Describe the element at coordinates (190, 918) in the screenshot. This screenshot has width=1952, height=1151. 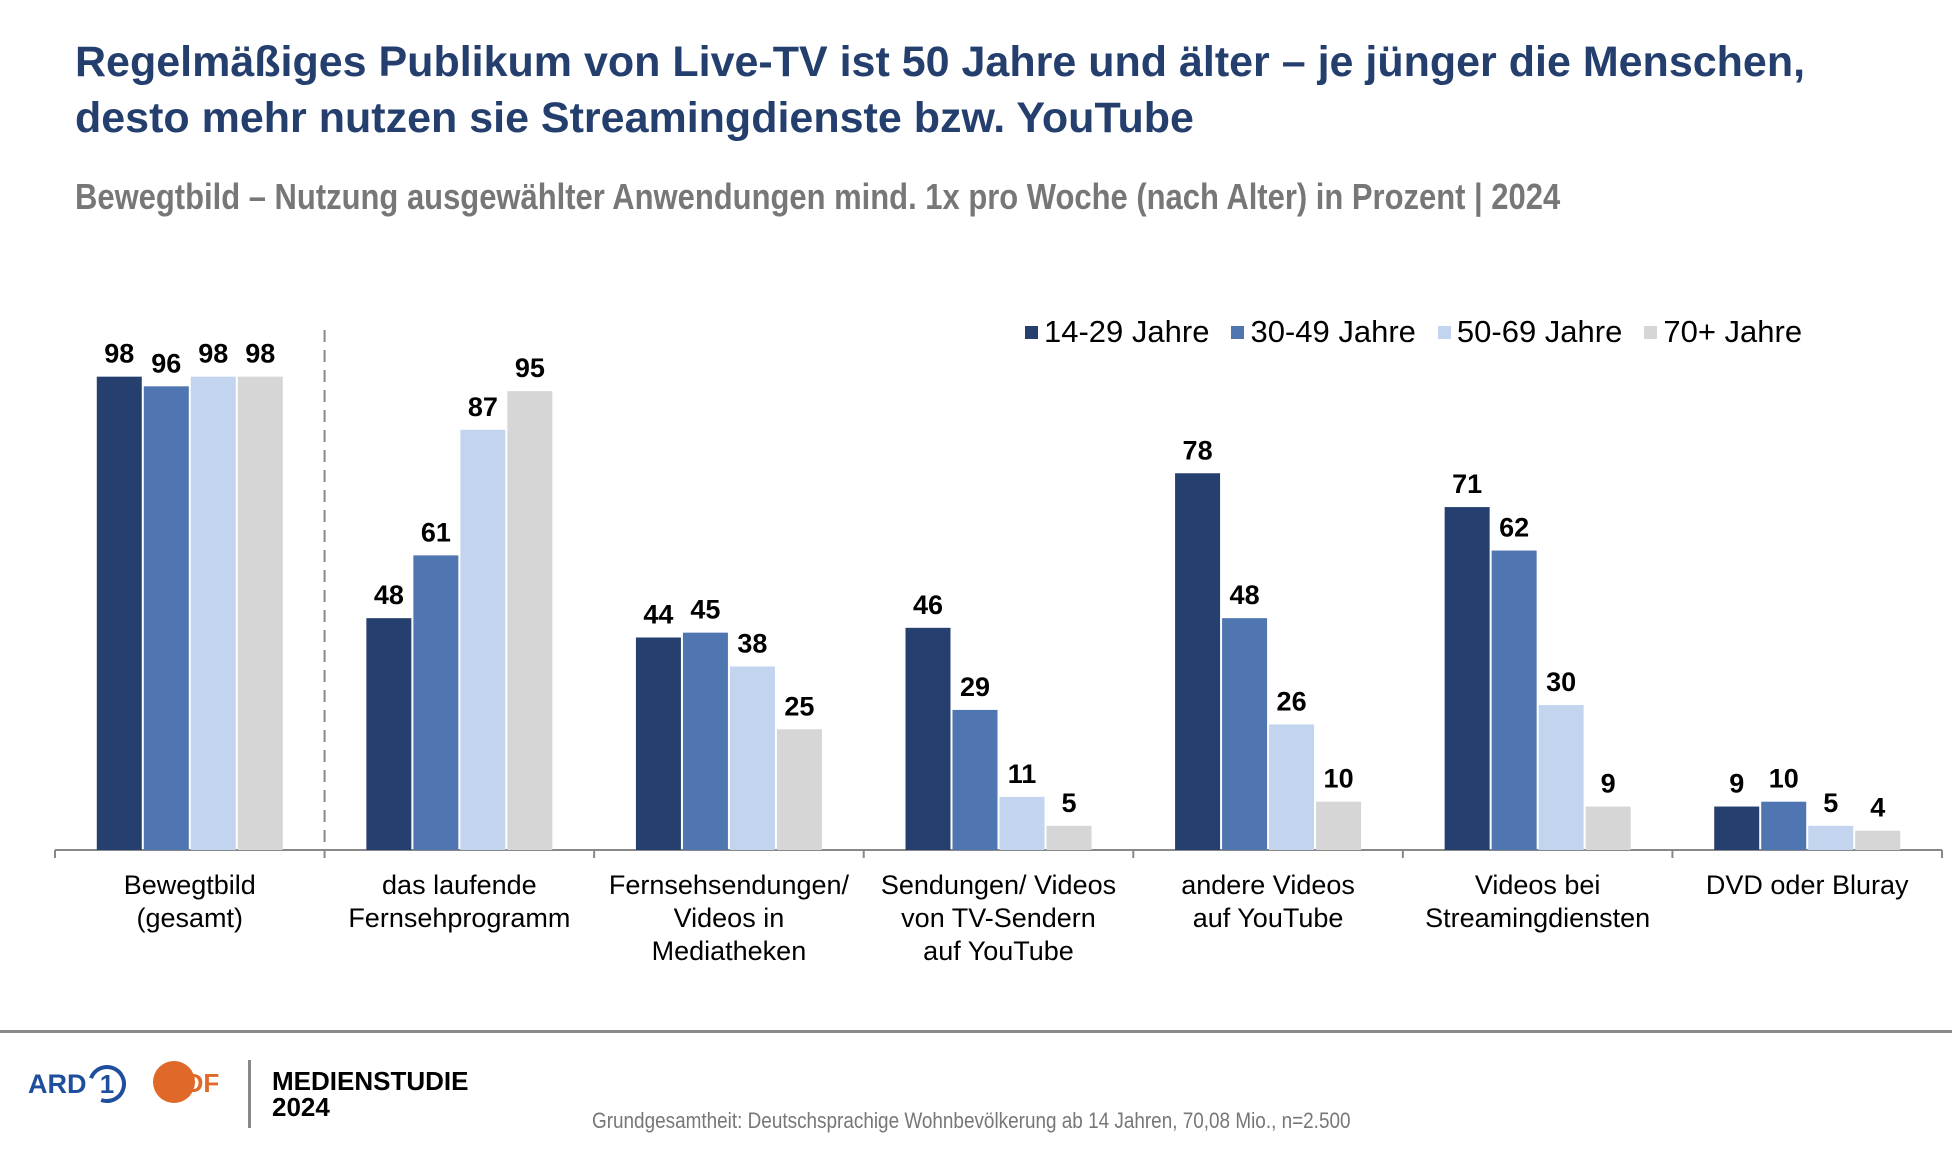
I see `x-tick-label: (gesamt)` at that location.